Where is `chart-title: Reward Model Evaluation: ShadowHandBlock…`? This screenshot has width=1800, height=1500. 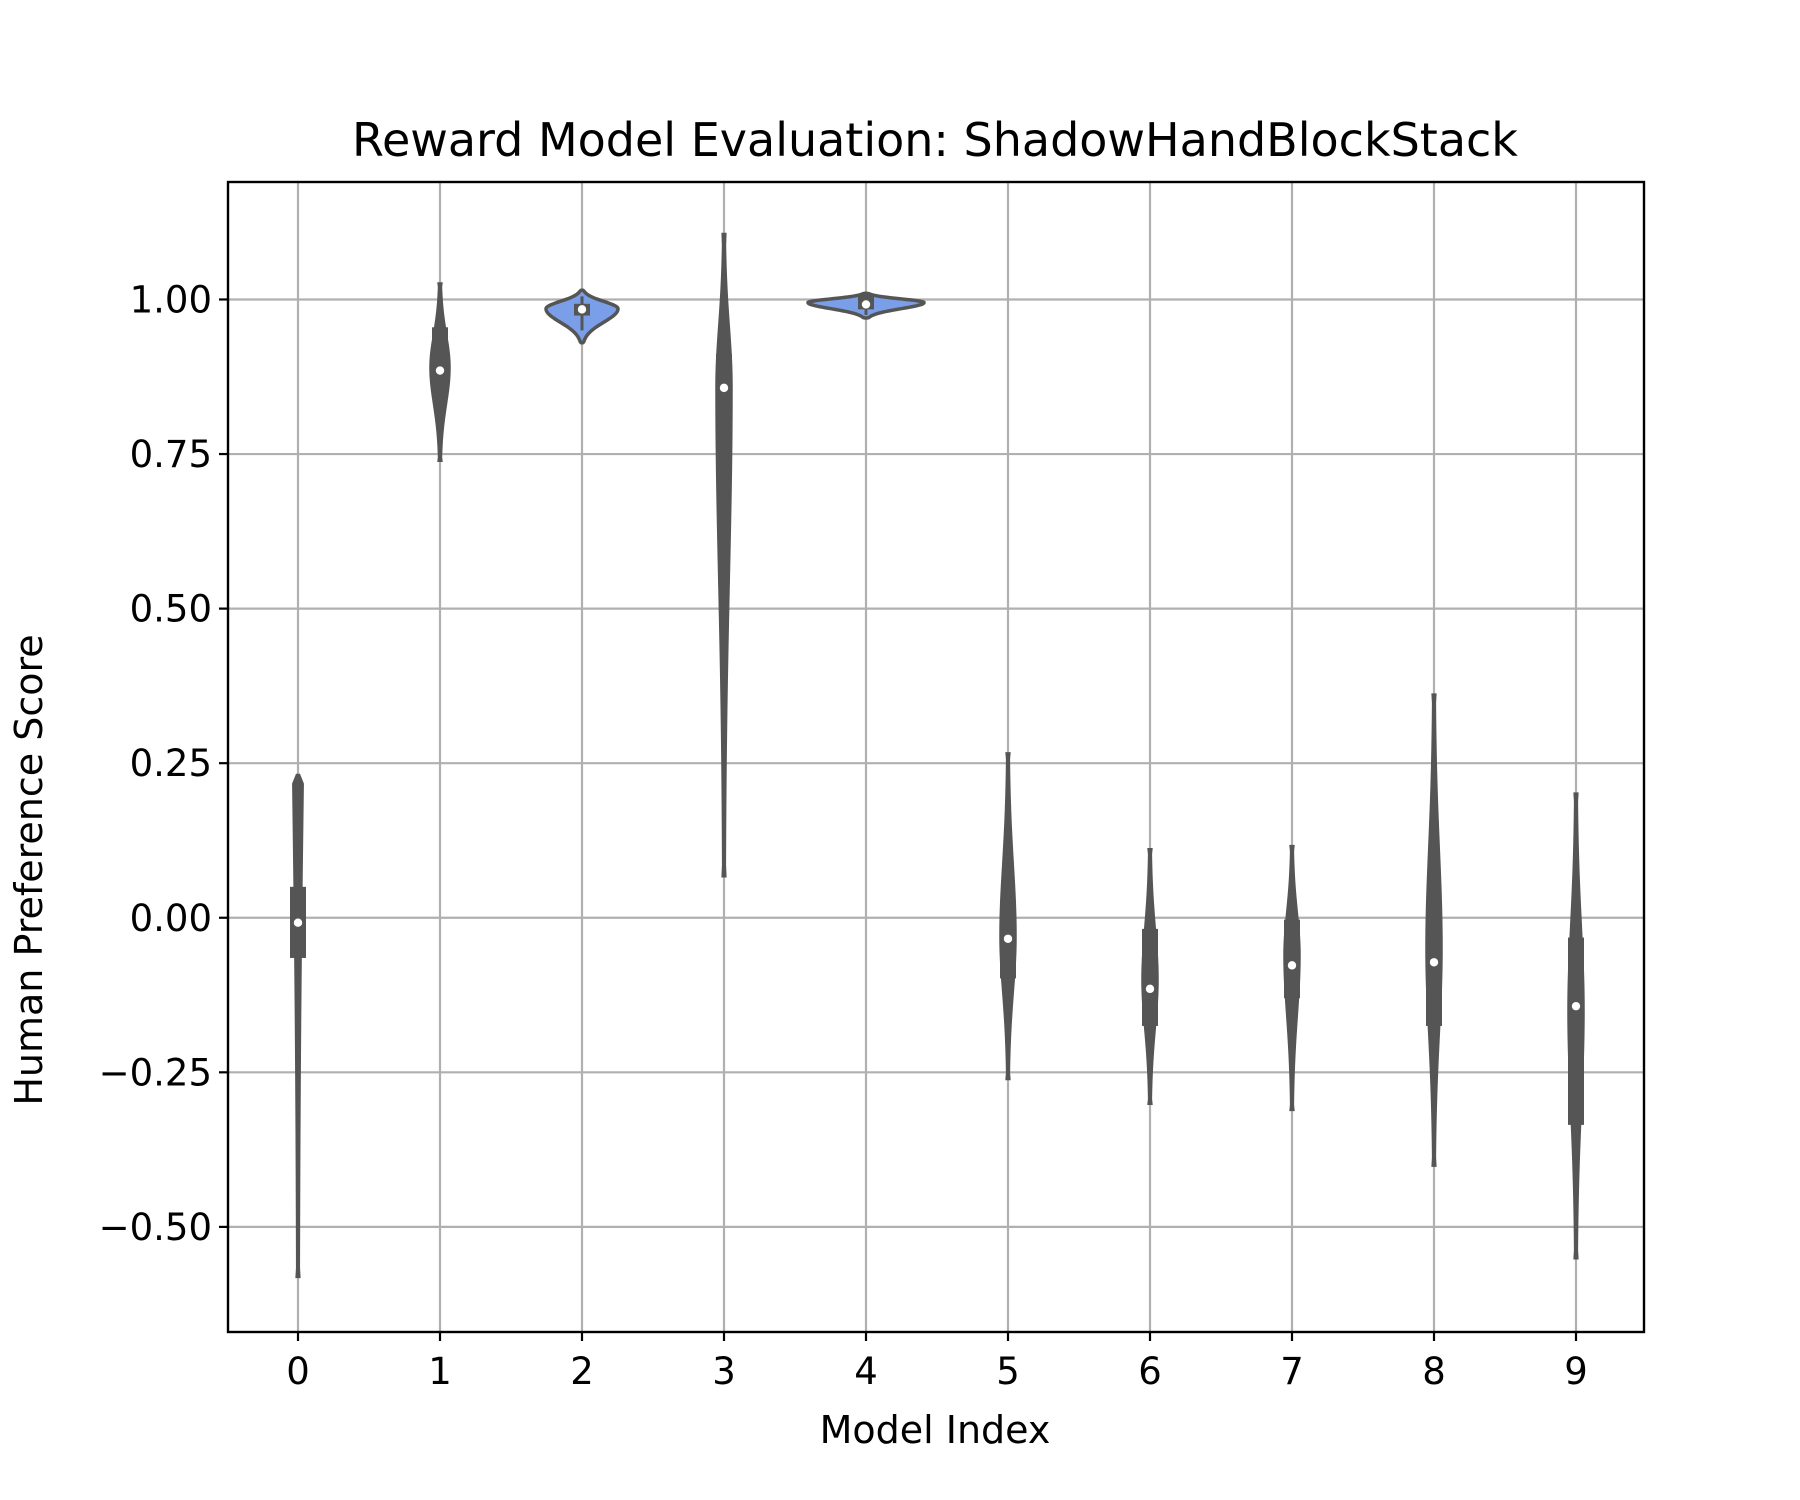 chart-title: Reward Model Evaluation: ShadowHandBlock… is located at coordinates (935, 140).